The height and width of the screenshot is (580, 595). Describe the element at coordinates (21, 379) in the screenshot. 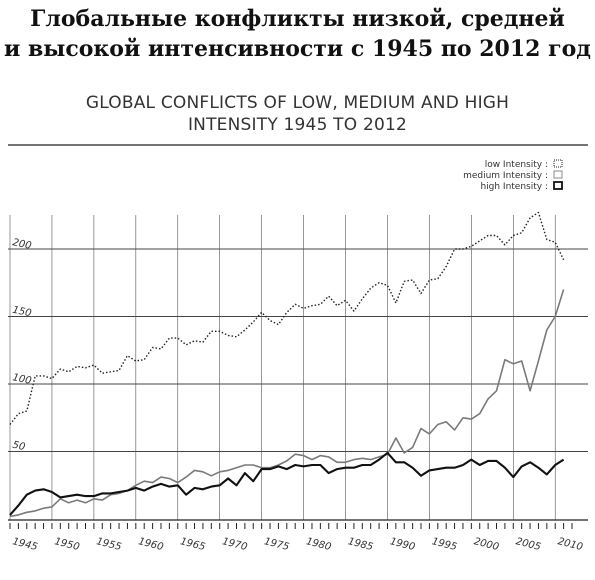

I see `y-tick-label-100: 100` at that location.